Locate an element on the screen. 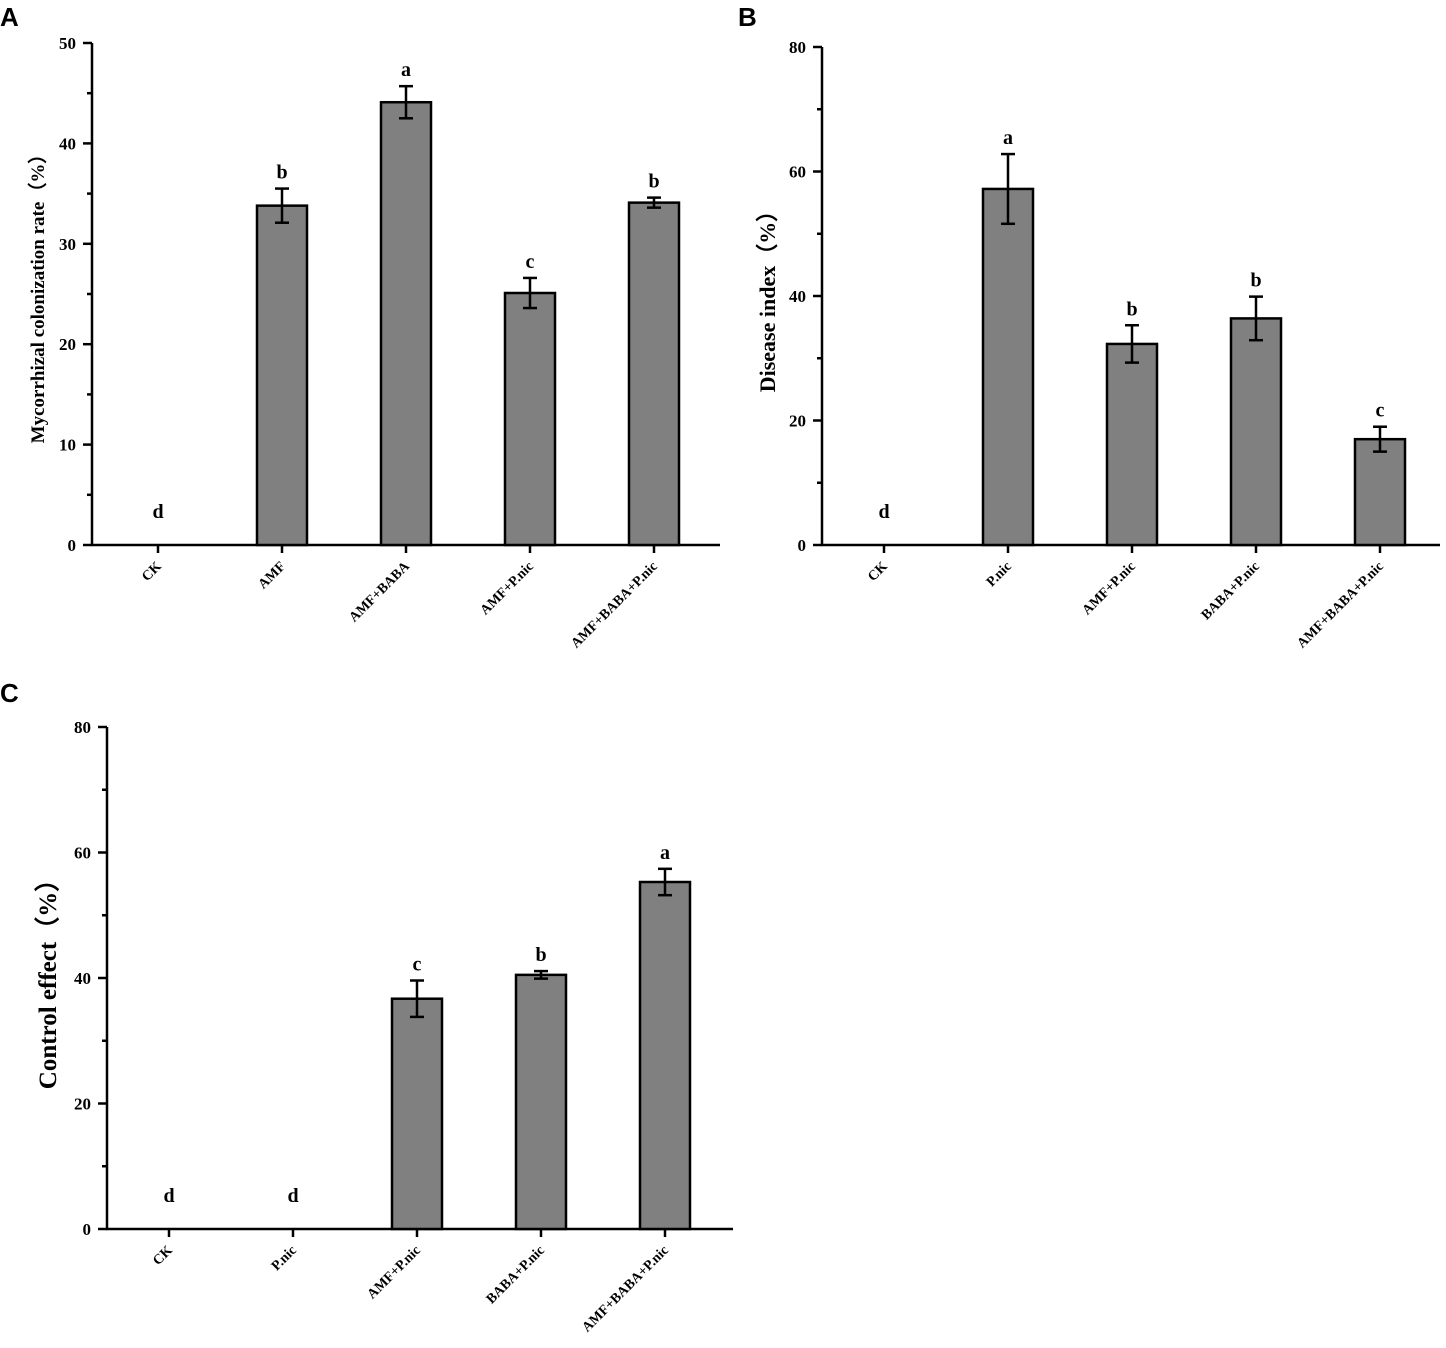  panel-c-y-tick-label: 60 is located at coordinates (82, 853).